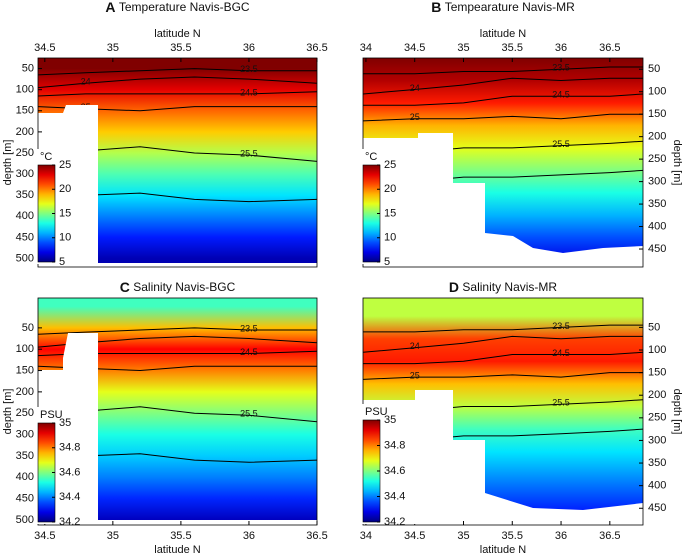 The height and width of the screenshot is (558, 685). What do you see at coordinates (366, 48) in the screenshot?
I see `x-tick-label: 34` at bounding box center [366, 48].